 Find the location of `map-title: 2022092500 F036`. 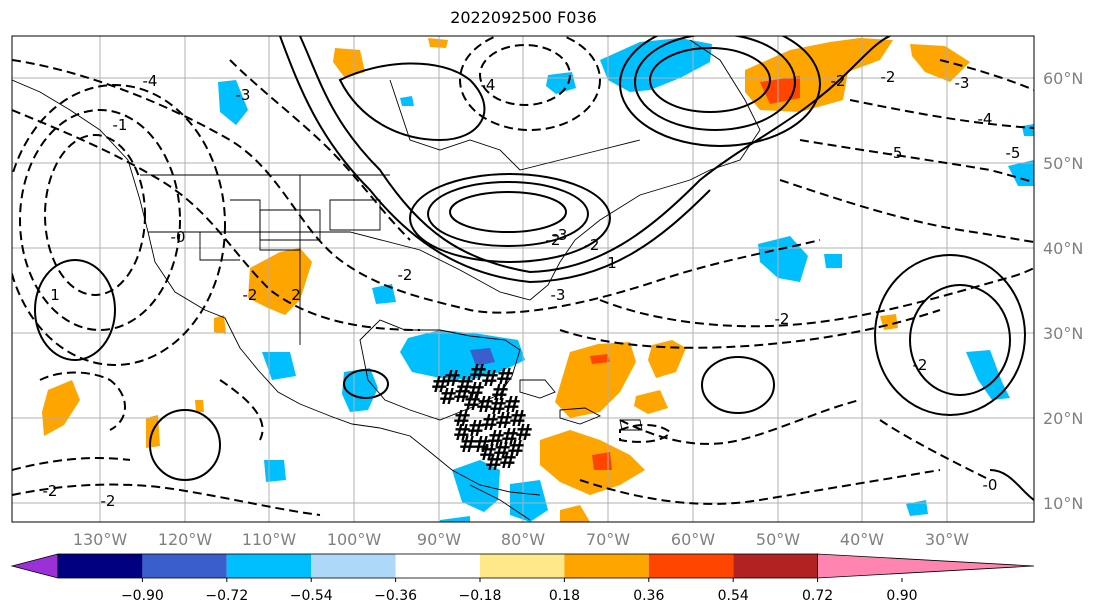

map-title: 2022092500 F036 is located at coordinates (523, 17).